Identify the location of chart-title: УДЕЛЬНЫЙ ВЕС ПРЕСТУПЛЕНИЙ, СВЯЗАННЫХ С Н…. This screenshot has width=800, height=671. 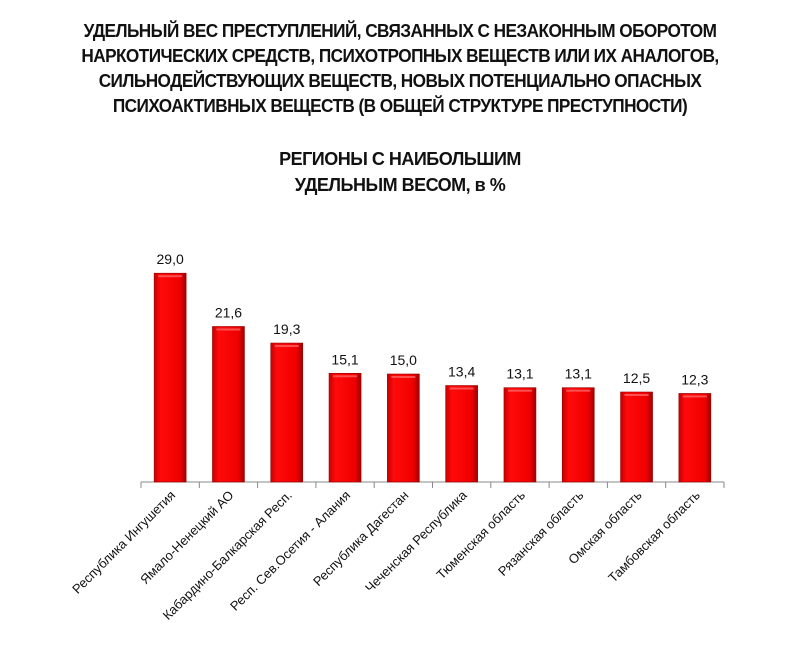
(400, 68).